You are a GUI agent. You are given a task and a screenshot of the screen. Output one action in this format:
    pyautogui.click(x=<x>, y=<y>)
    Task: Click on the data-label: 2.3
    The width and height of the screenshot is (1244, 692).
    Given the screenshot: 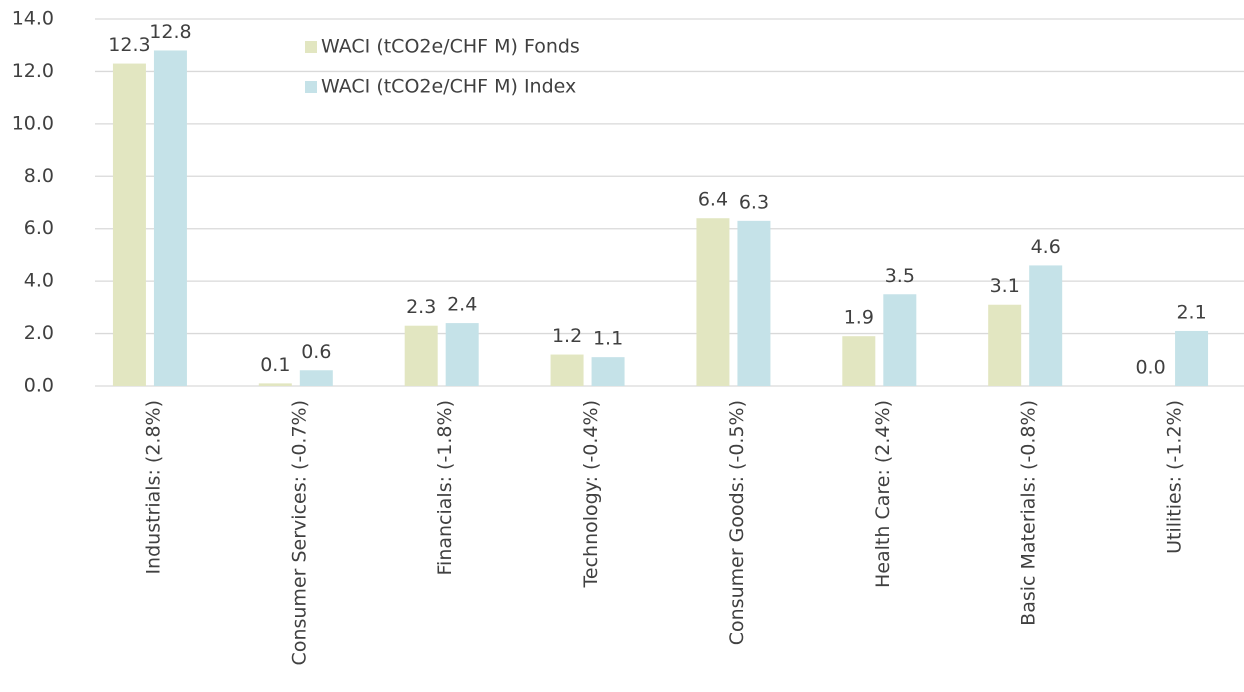 What is the action you would take?
    pyautogui.click(x=421, y=307)
    